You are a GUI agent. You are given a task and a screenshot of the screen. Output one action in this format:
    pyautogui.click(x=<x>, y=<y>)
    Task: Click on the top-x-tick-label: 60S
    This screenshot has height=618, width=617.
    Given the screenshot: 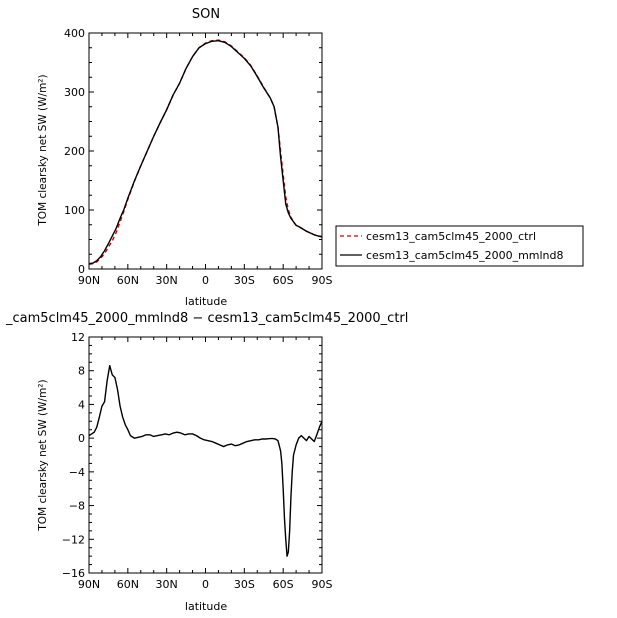 What is the action you would take?
    pyautogui.click(x=283, y=280)
    